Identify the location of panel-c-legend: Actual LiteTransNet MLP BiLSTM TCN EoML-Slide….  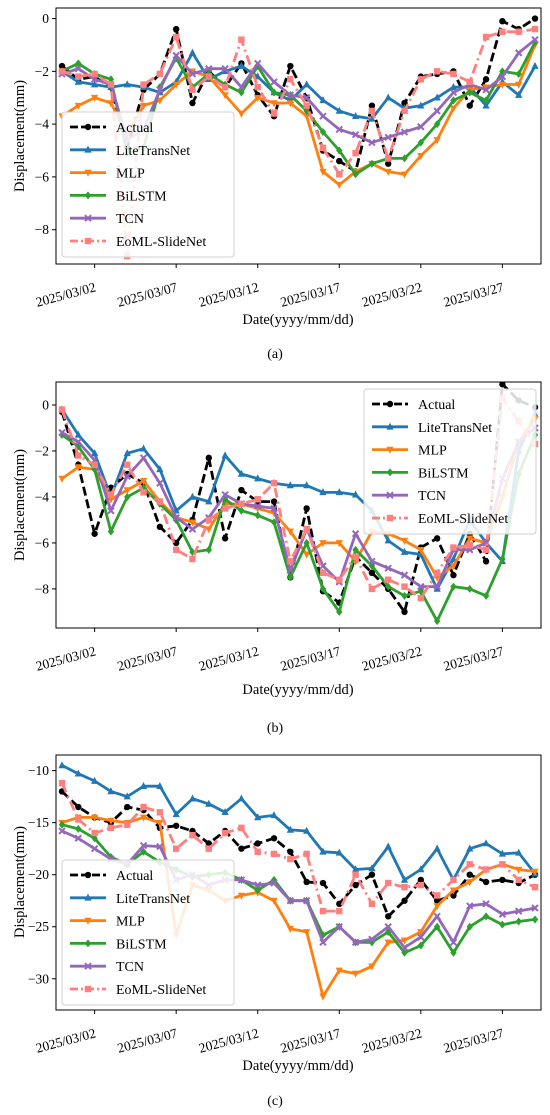
(148, 932).